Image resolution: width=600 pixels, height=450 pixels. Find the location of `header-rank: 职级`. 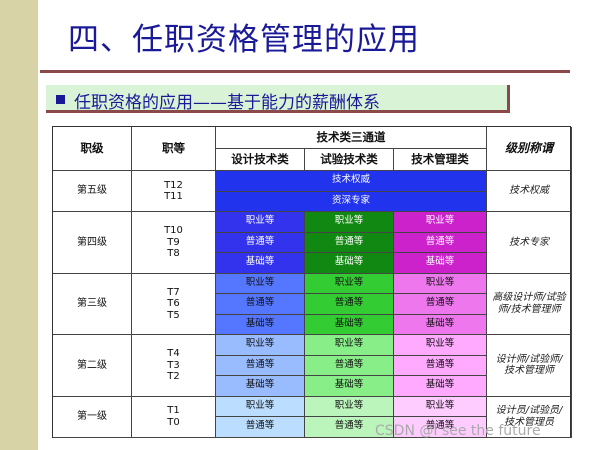

header-rank: 职级 is located at coordinates (92, 149).